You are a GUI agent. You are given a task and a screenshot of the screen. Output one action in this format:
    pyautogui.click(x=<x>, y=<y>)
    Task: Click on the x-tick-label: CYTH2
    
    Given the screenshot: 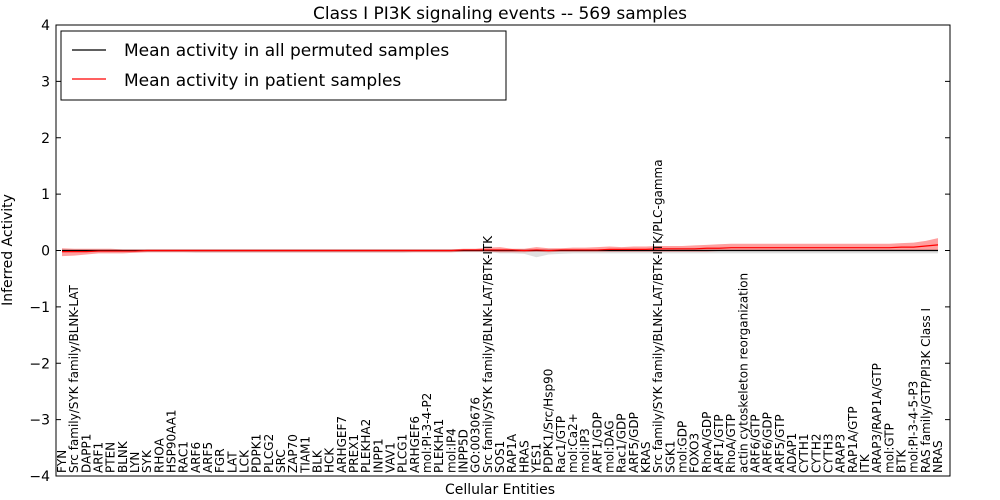 What is the action you would take?
    pyautogui.click(x=816, y=454)
    